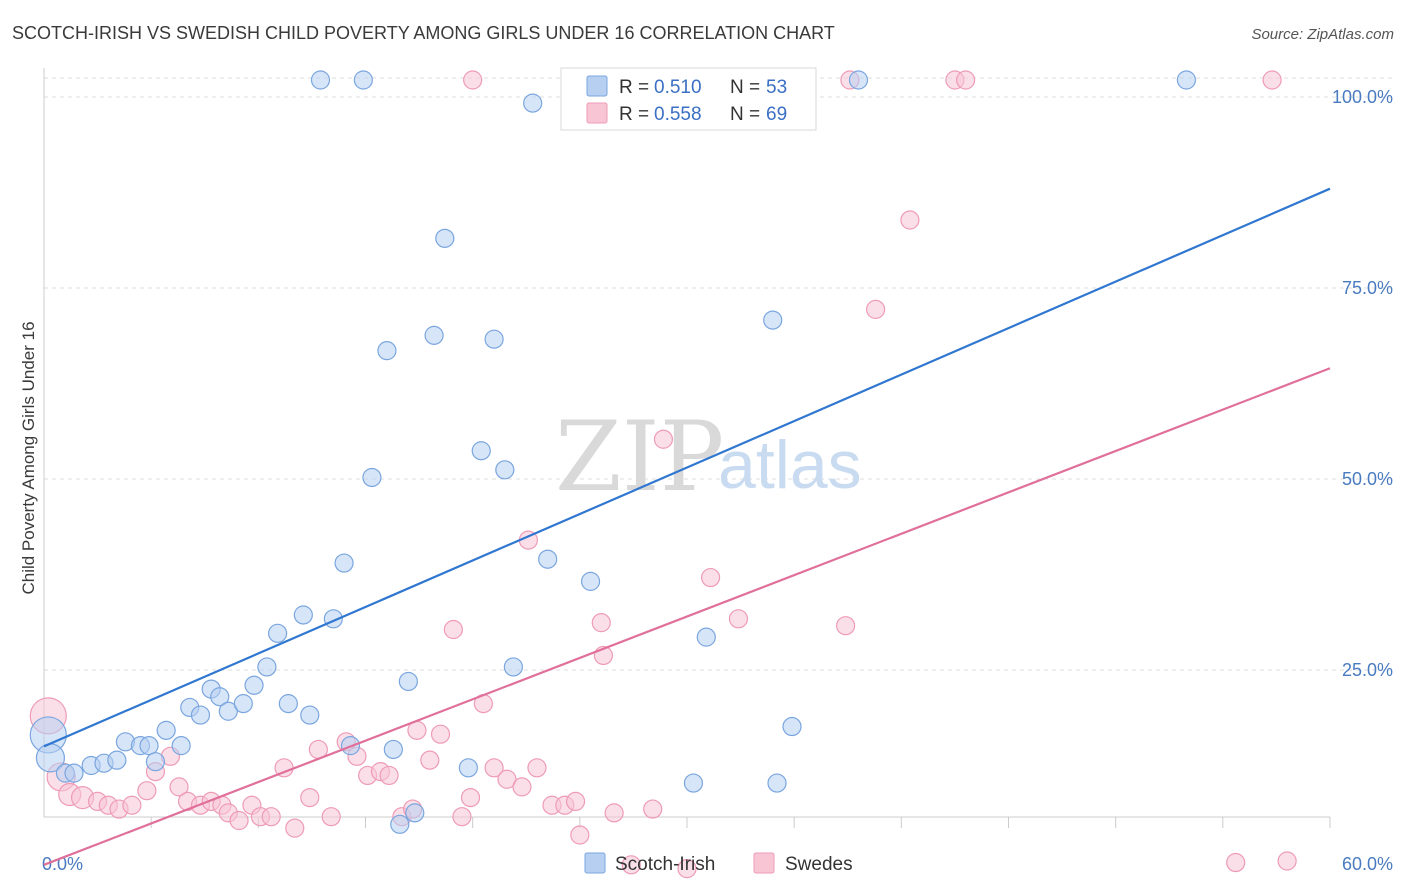  I want to click on watermark-zip: ZIP, so click(639, 457).